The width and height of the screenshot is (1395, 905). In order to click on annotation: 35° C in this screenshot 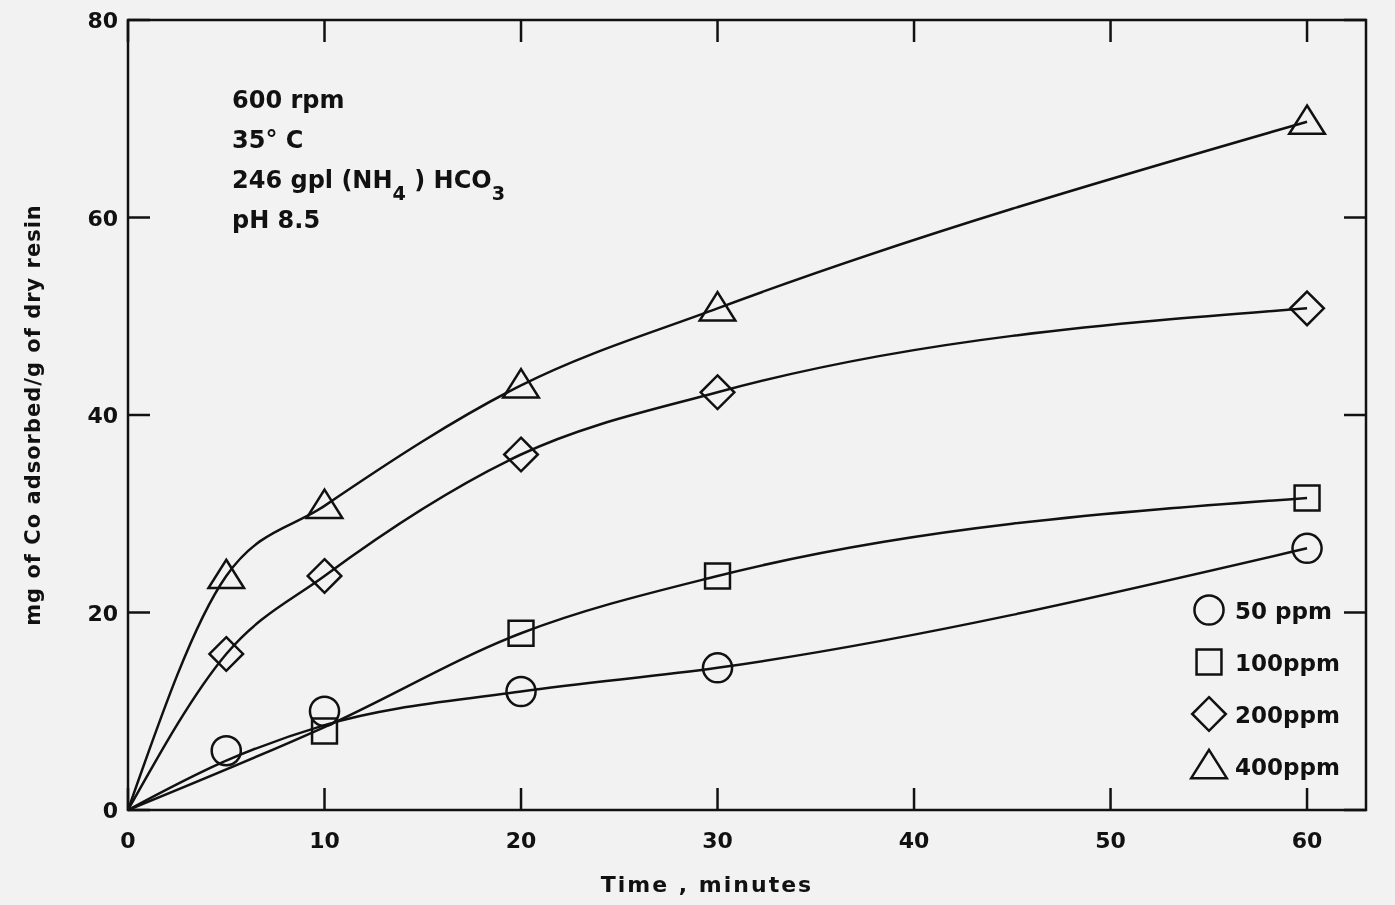, I will do `click(268, 140)`.